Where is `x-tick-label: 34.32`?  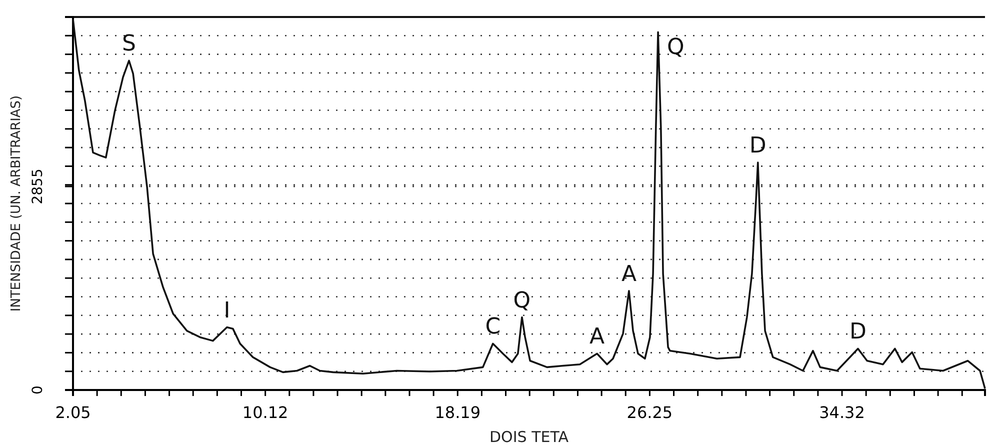 x-tick-label: 34.32 is located at coordinates (842, 412).